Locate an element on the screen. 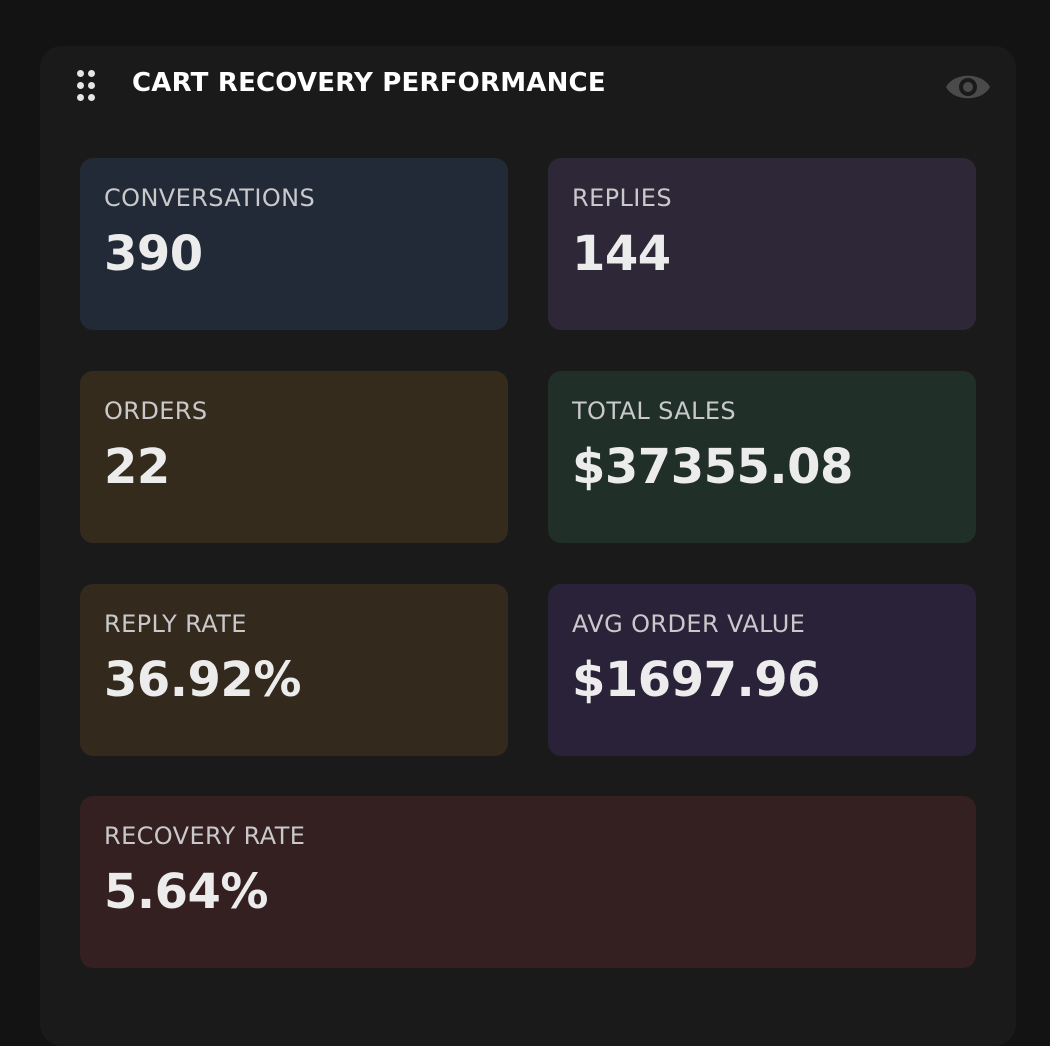 This screenshot has width=1050, height=1046. recovery-rate-card: RECOVERY RATE 5.64% is located at coordinates (528, 882).